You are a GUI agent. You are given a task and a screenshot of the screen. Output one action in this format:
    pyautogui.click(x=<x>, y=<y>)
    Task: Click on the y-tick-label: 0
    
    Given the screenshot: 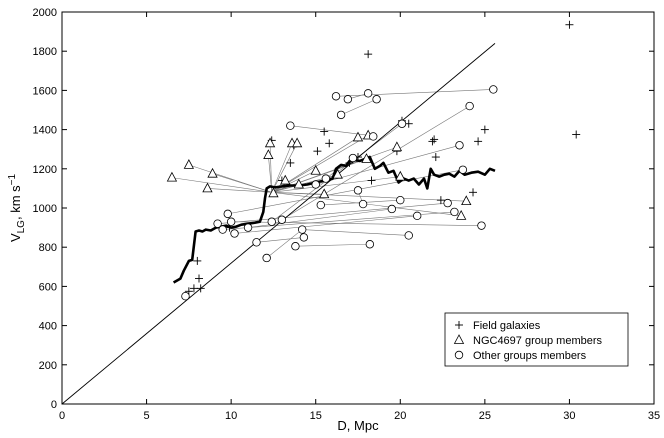 What is the action you would take?
    pyautogui.click(x=54, y=405)
    